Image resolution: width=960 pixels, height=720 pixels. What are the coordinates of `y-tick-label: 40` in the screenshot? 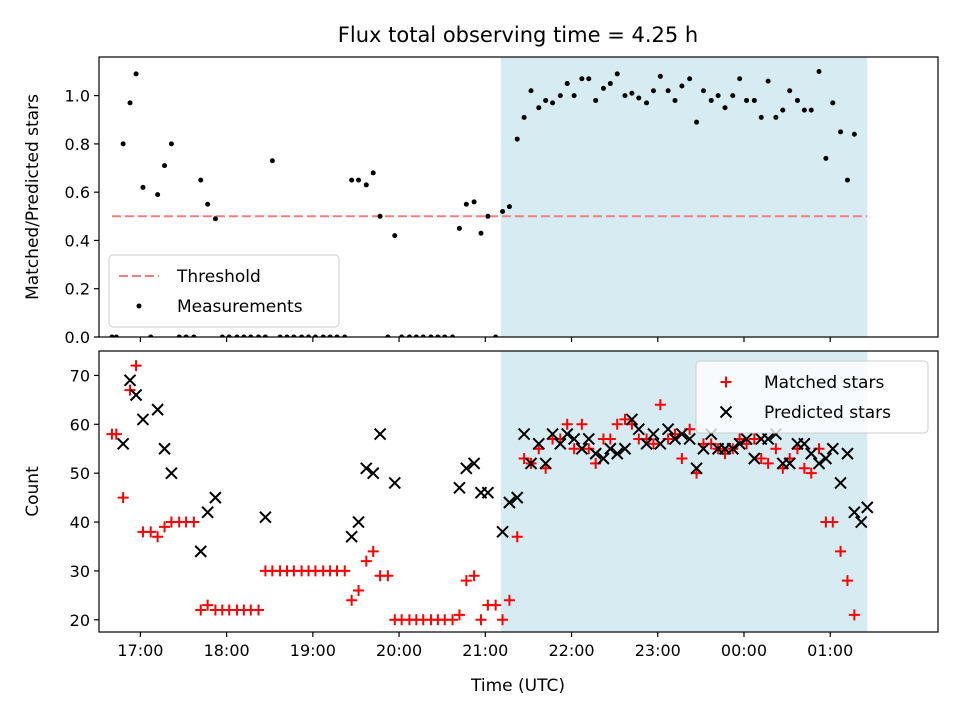 It's located at (80, 522).